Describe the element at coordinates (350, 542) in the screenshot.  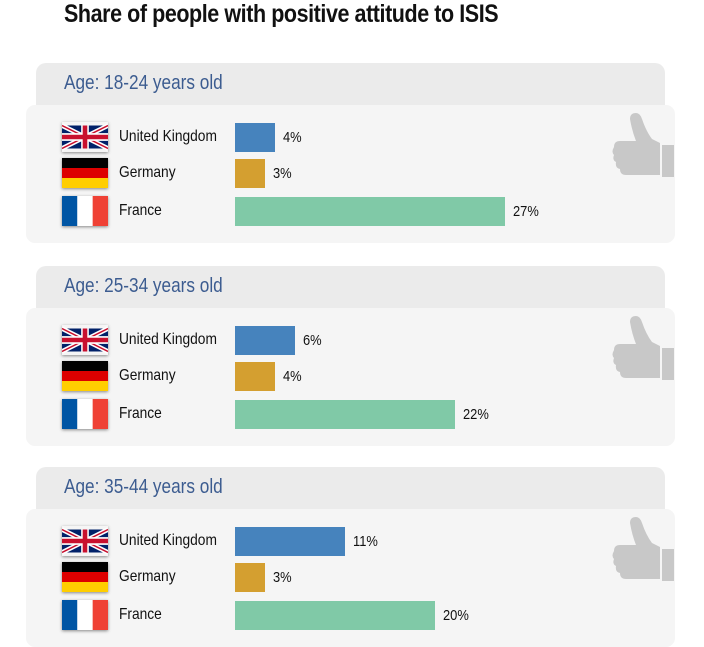
I see `bar-row-united-kingdom: United Kingdom 11%` at that location.